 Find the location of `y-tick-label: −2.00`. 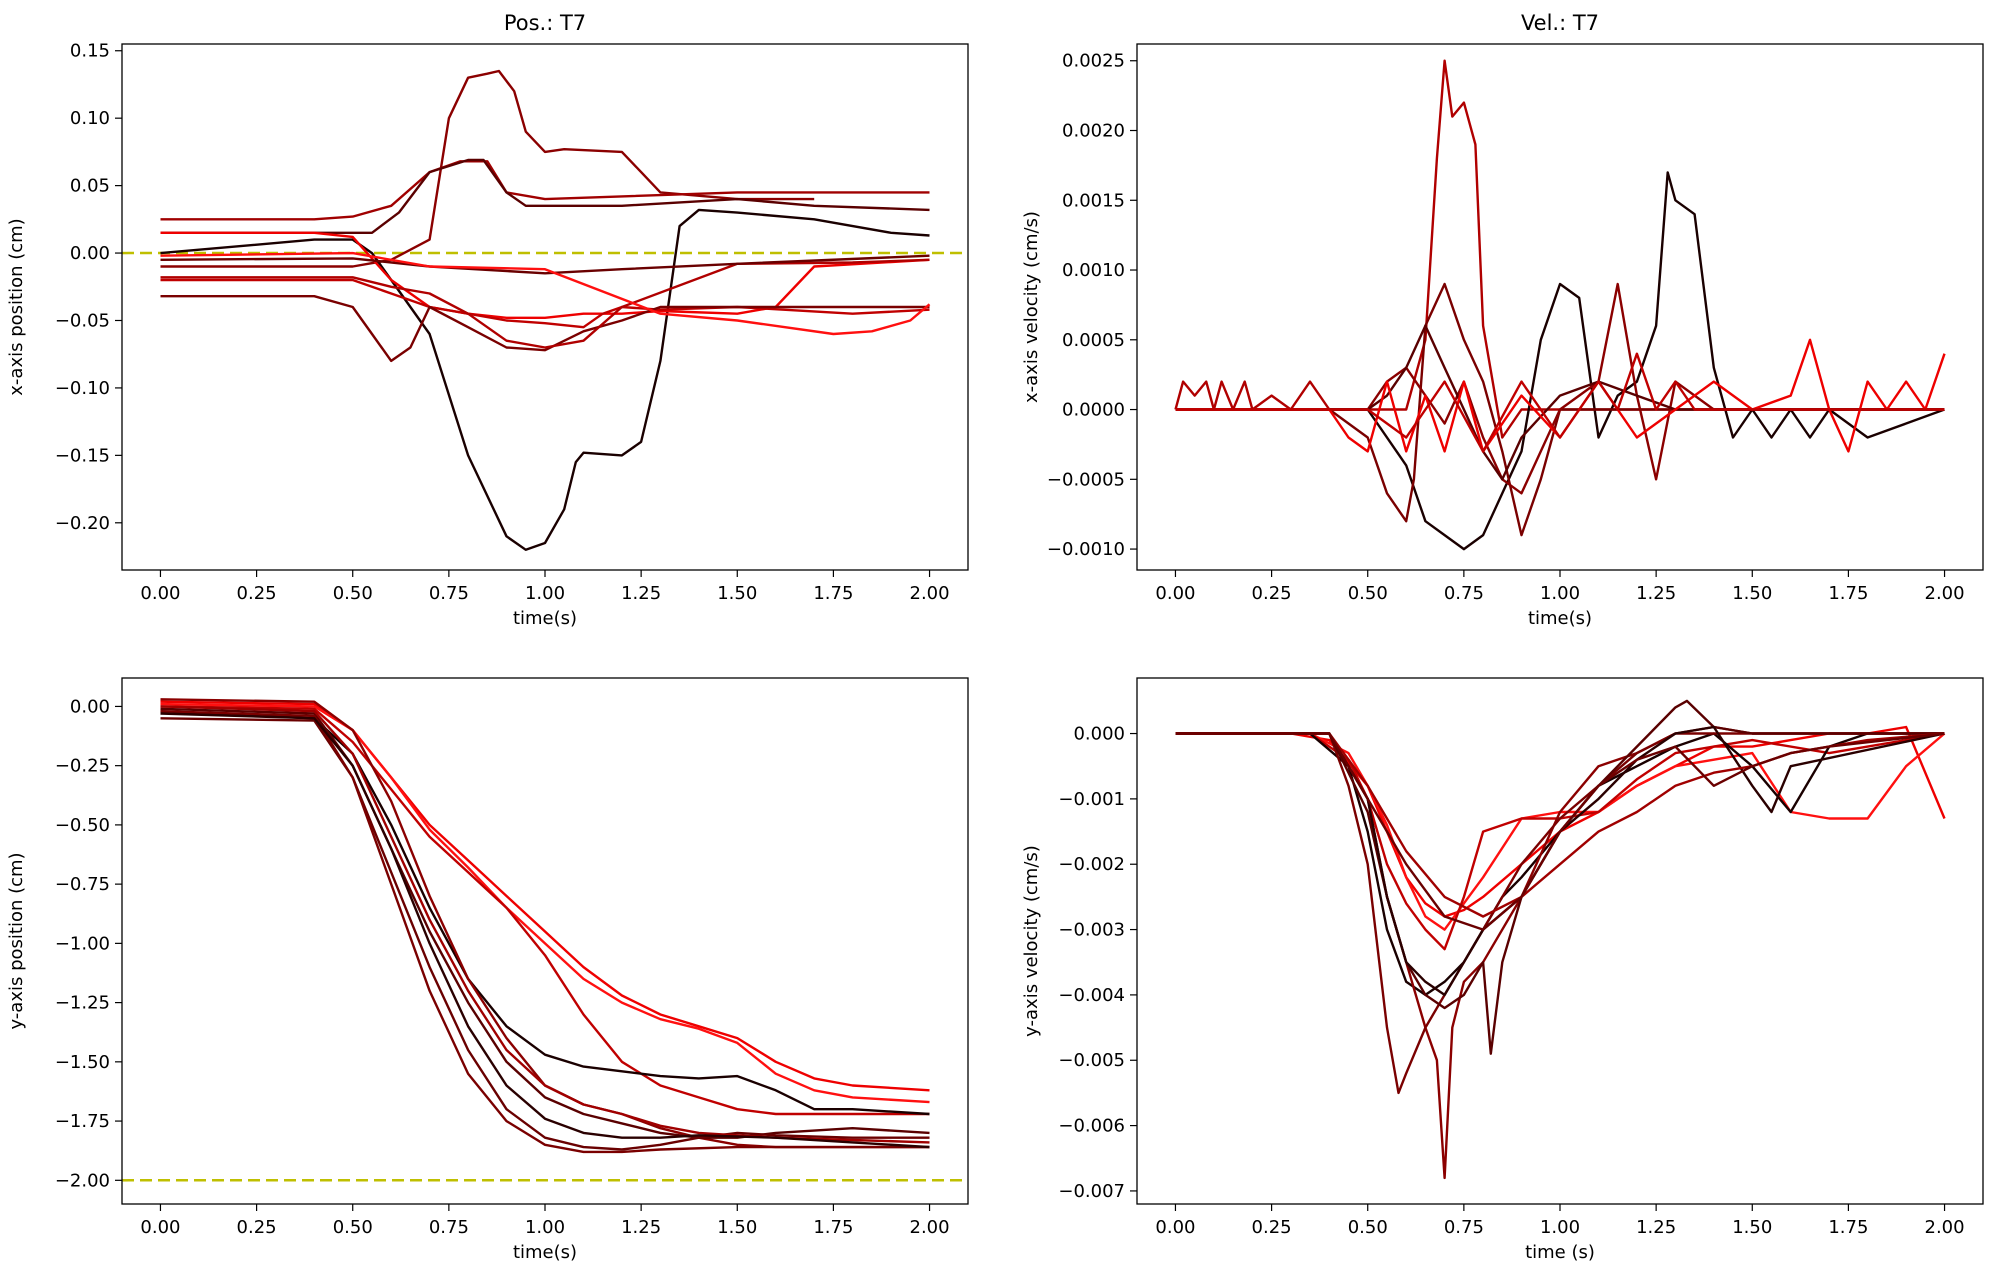

y-tick-label: −2.00 is located at coordinates (82, 1180).